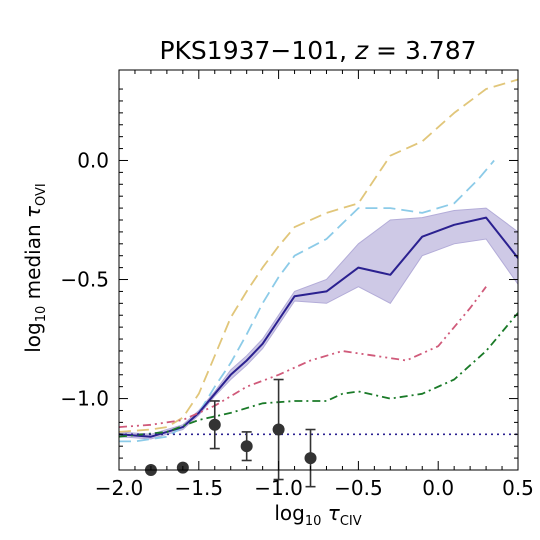 This screenshot has width=540, height=540. What do you see at coordinates (84, 280) in the screenshot?
I see `y-tick-label: −0.5` at bounding box center [84, 280].